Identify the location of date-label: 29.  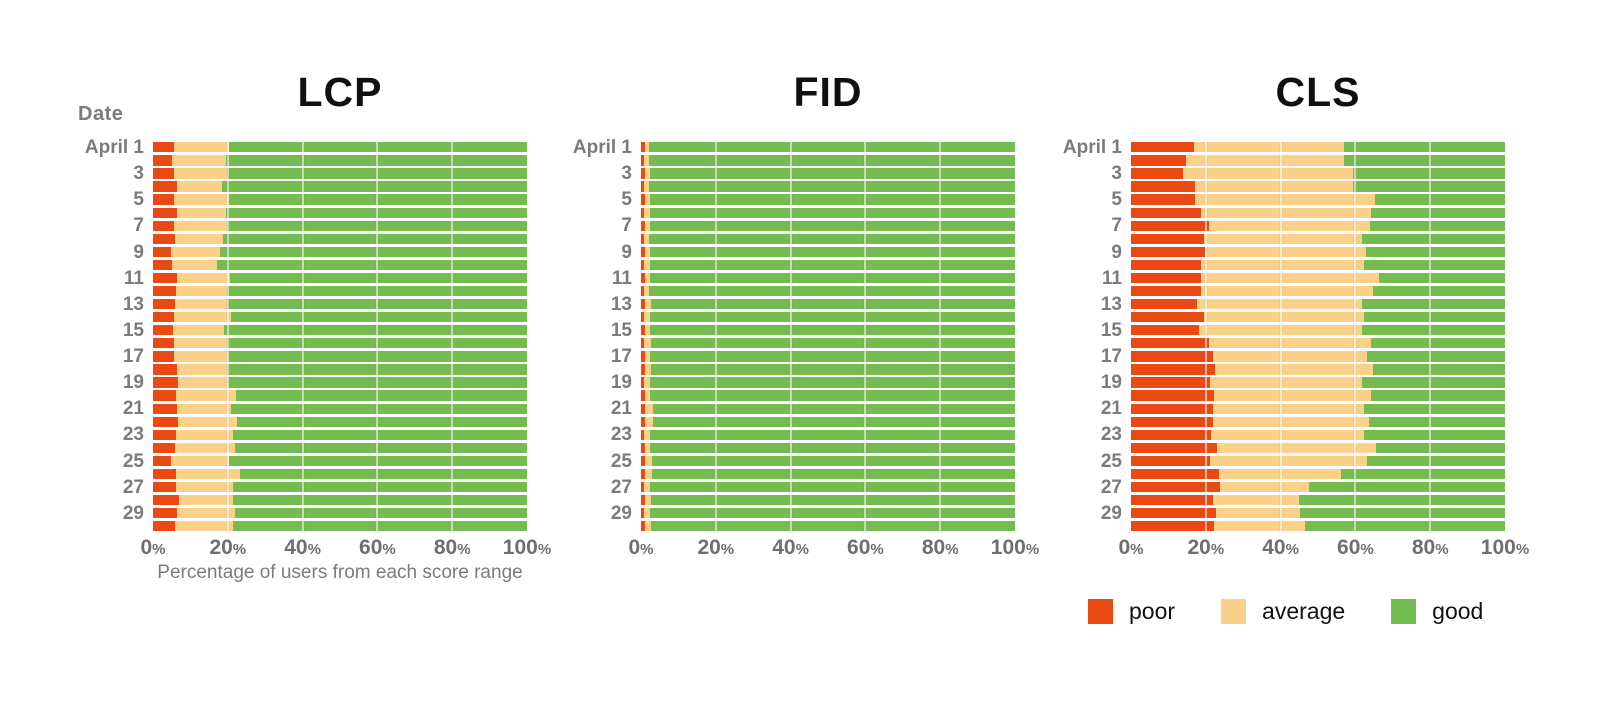
(1111, 513).